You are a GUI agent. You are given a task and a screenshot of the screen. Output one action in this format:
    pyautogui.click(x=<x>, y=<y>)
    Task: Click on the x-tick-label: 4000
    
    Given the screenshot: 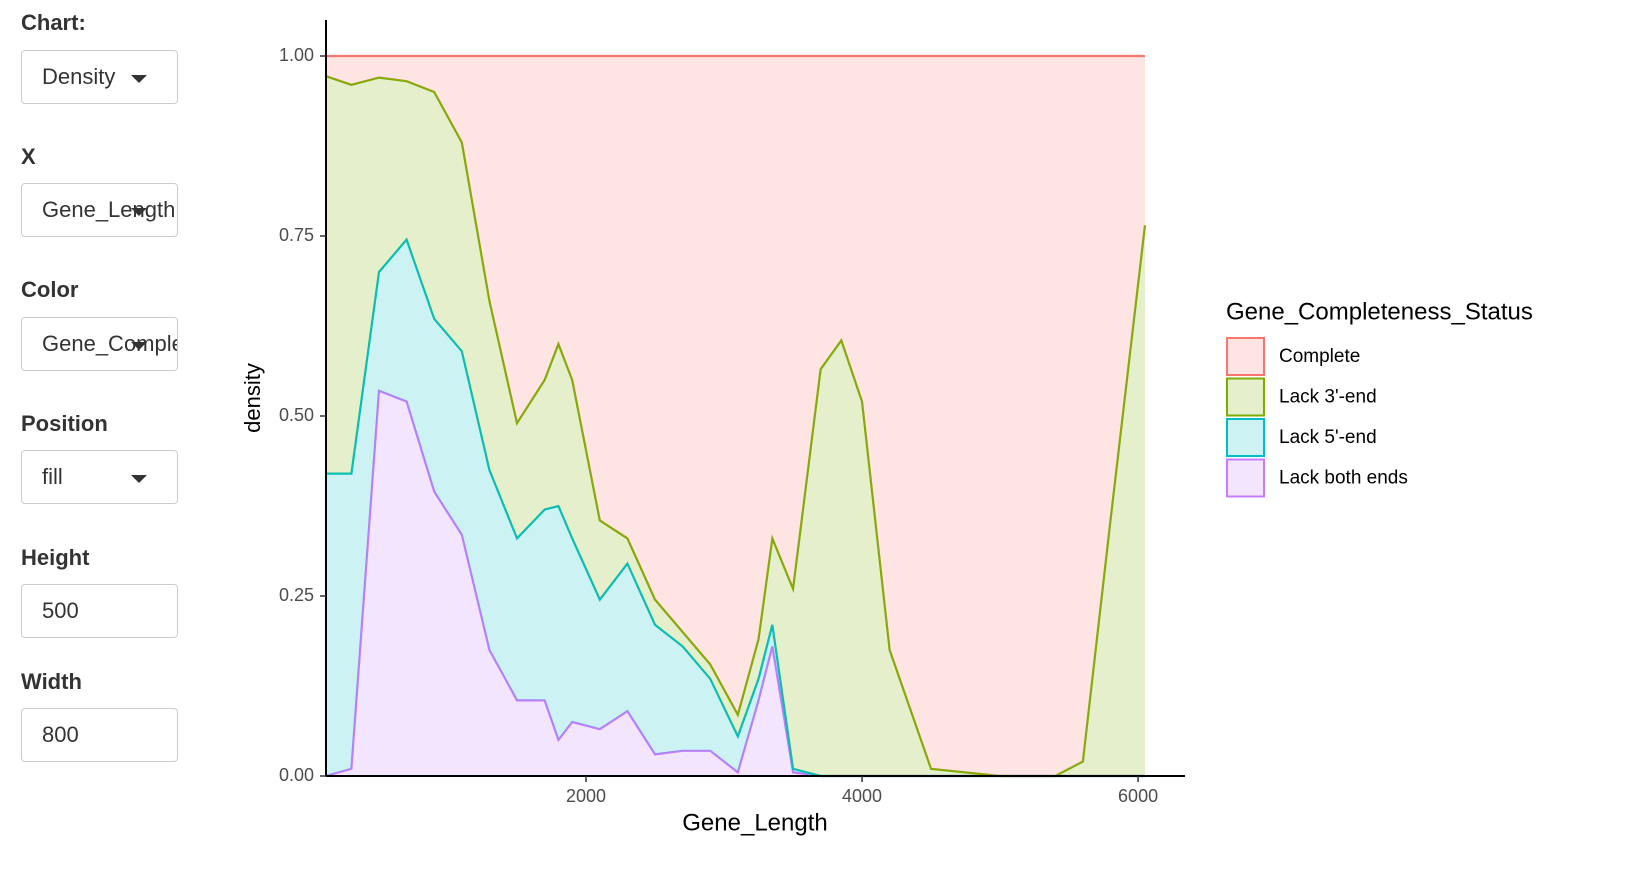 What is the action you would take?
    pyautogui.click(x=862, y=796)
    